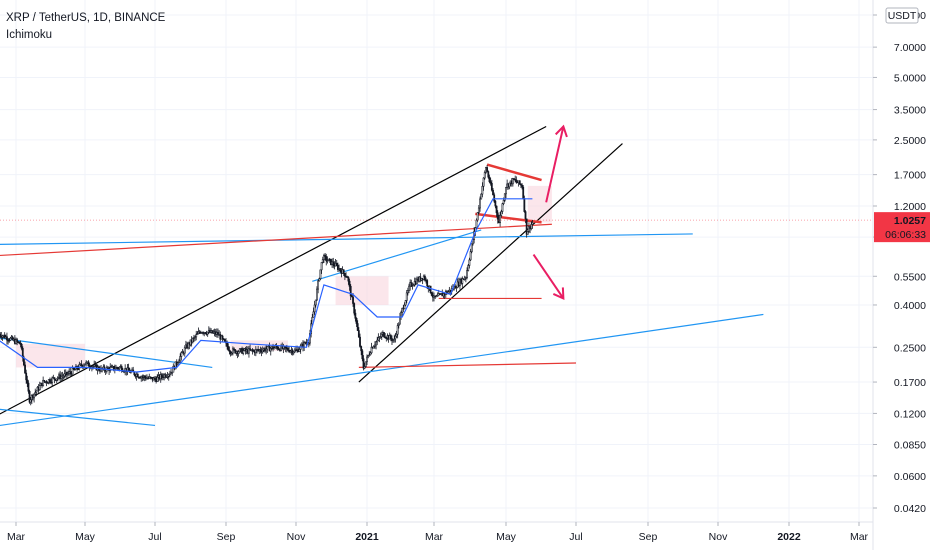  What do you see at coordinates (910, 509) in the screenshot?
I see `y-tick-label-15: 0.0420` at bounding box center [910, 509].